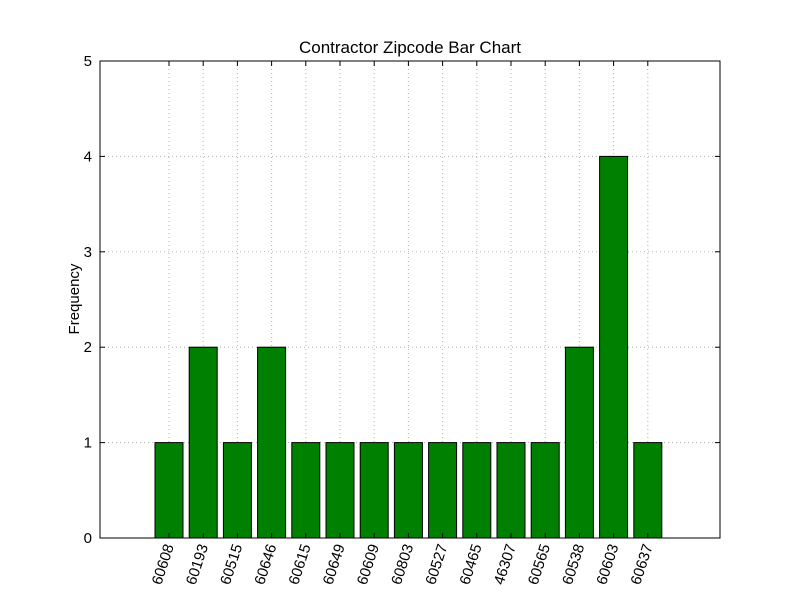 The image size is (800, 605). What do you see at coordinates (74, 298) in the screenshot?
I see `y-axis-label: Frequency` at bounding box center [74, 298].